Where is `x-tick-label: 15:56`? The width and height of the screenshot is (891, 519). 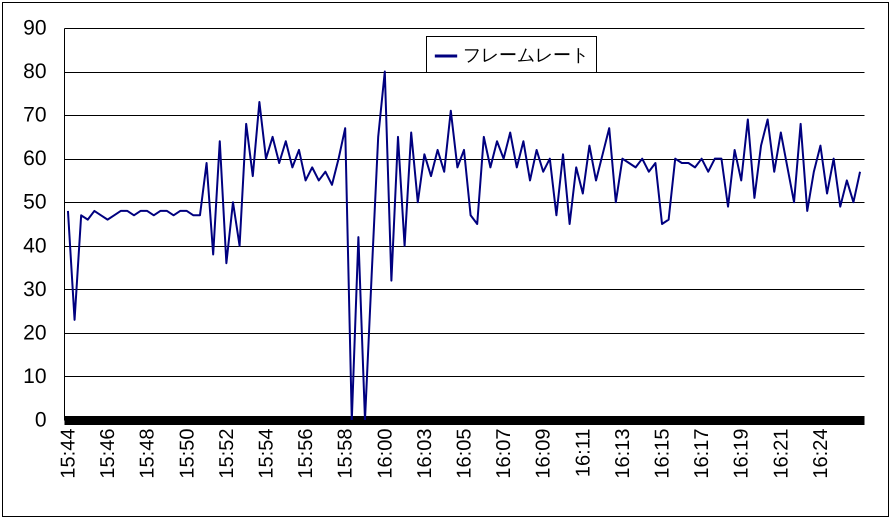
x-tick-label: 15:56 is located at coordinates (306, 453).